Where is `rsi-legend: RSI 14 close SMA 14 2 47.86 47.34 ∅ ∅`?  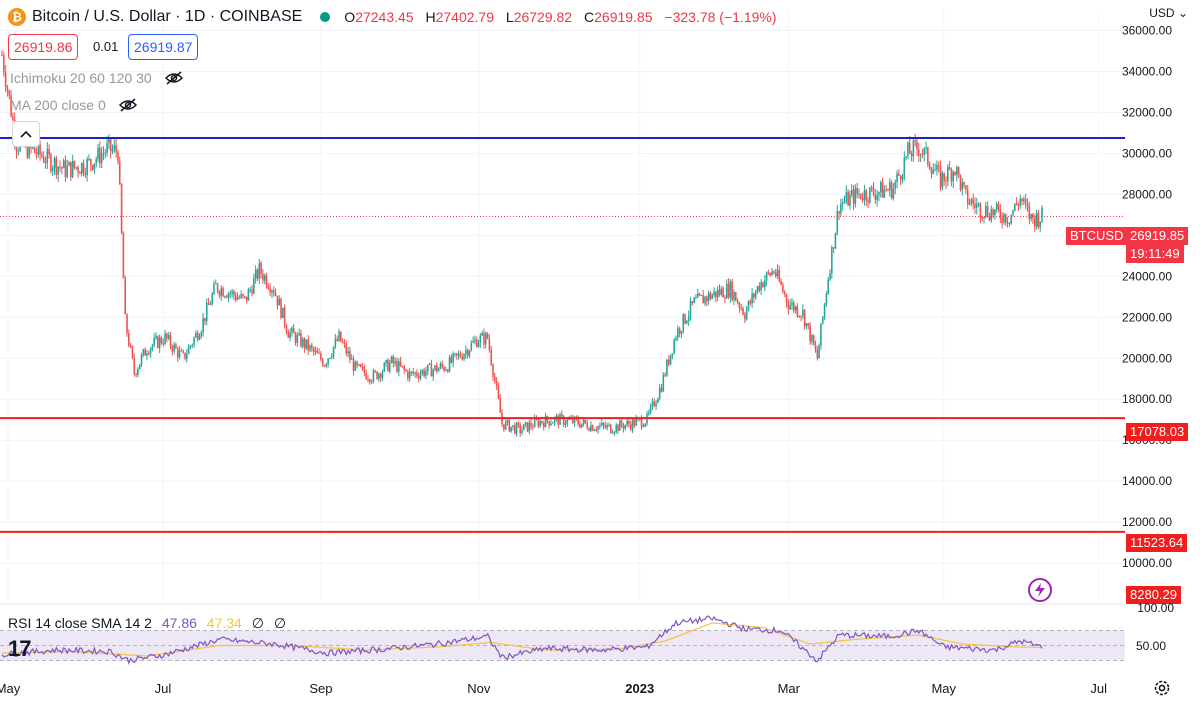 rsi-legend: RSI 14 close SMA 14 2 47.86 47.34 ∅ ∅ is located at coordinates (147, 623).